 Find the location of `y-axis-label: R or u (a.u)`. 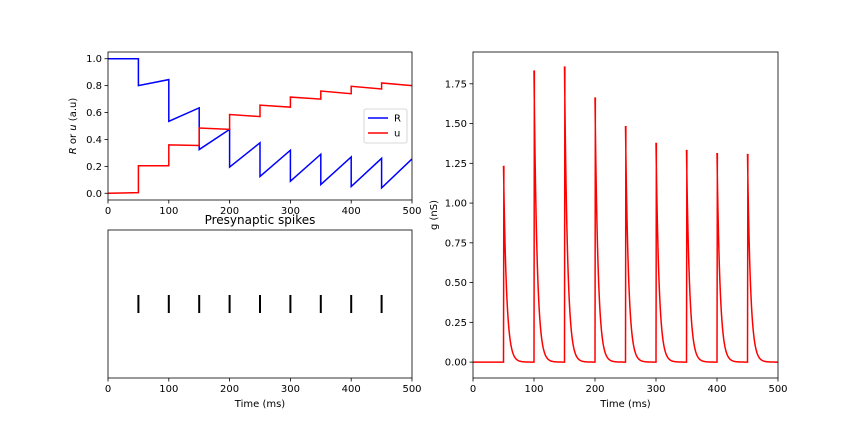

y-axis-label: R or u (a.u) is located at coordinates (73, 126).